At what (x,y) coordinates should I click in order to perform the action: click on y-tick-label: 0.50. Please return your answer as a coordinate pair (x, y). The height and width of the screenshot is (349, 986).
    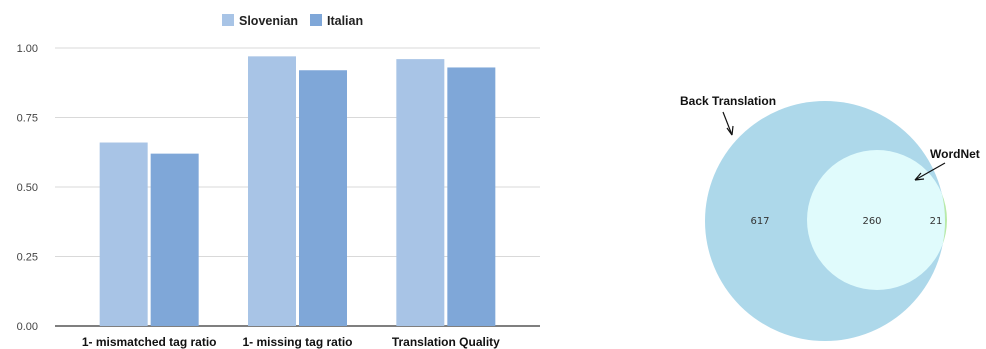
    Looking at the image, I should click on (27, 188).